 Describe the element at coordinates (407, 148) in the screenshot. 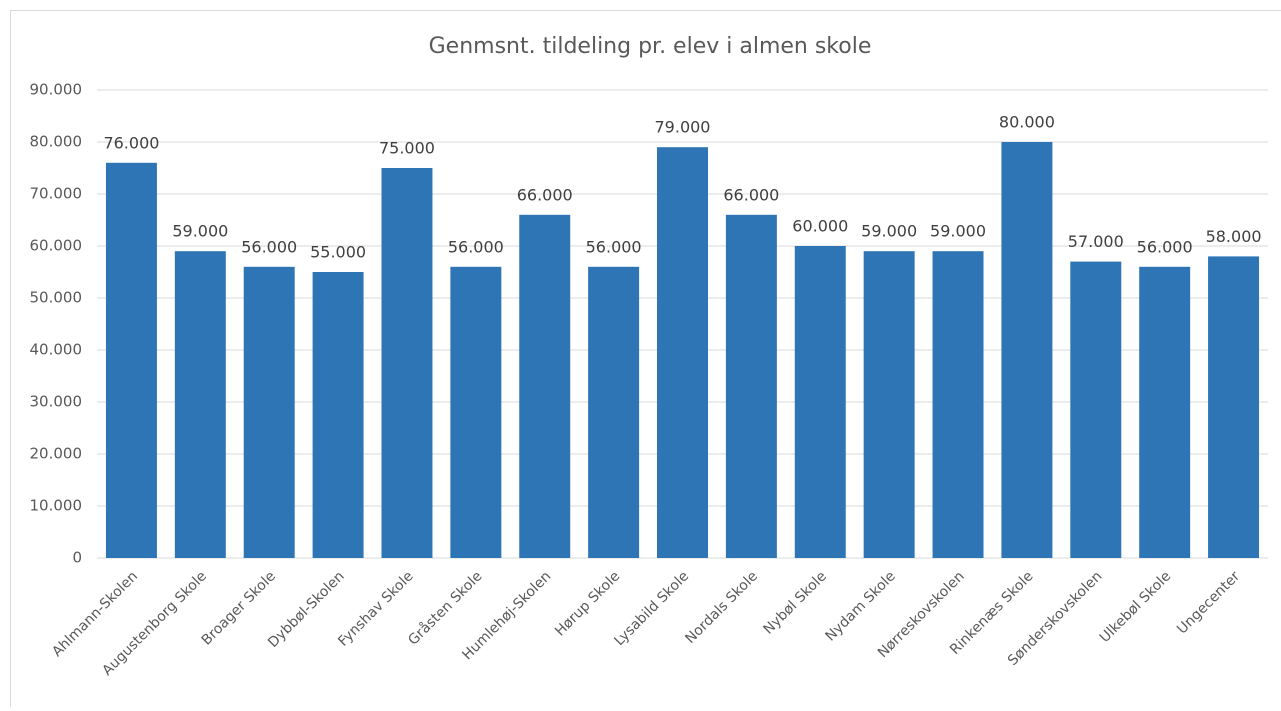

I see `value-label: 75.000` at that location.